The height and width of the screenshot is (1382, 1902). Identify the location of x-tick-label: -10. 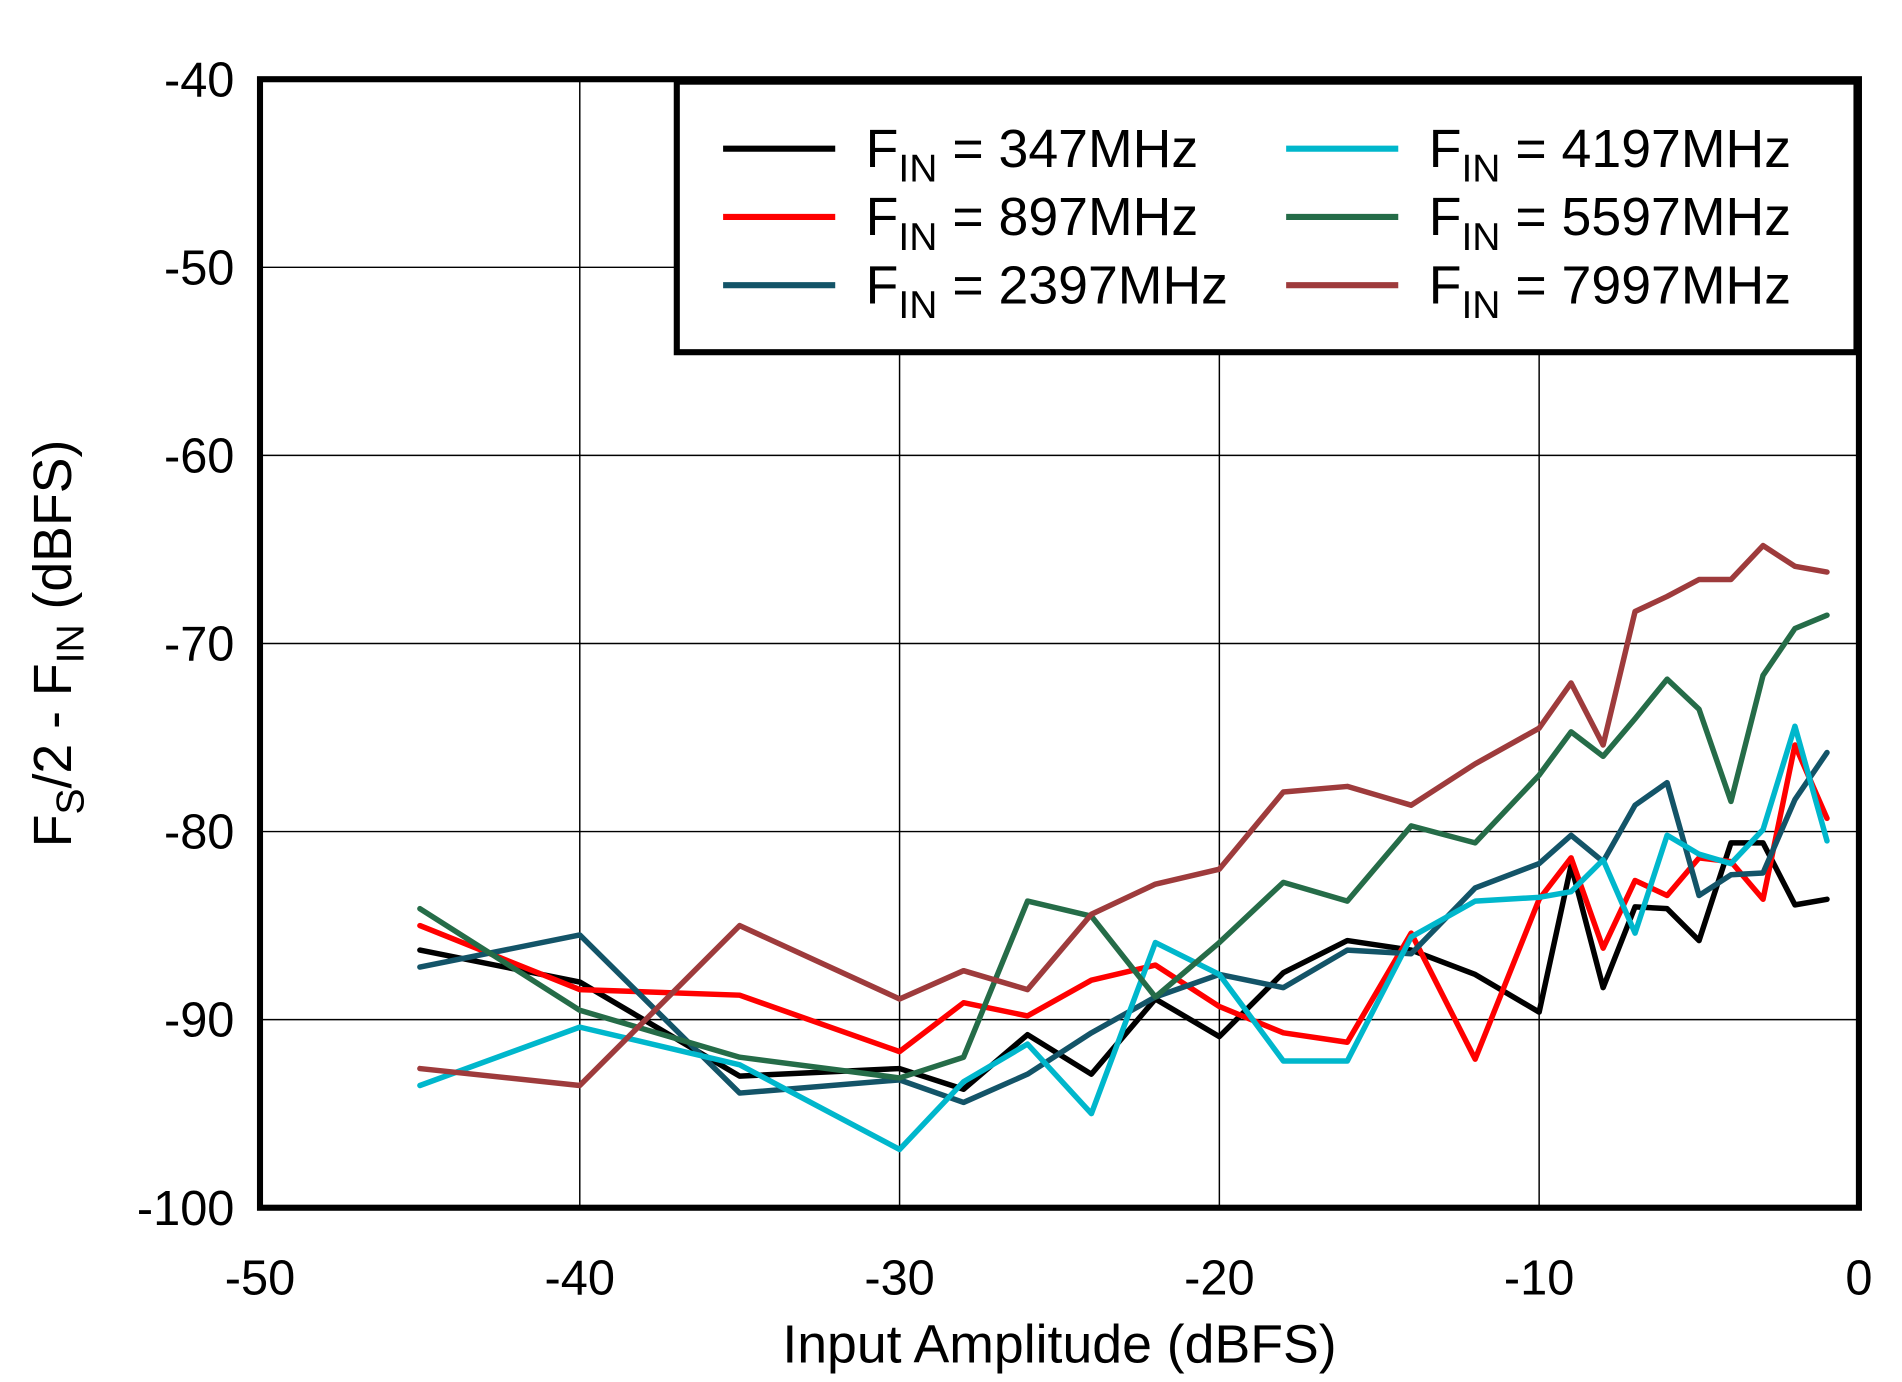
(1539, 1278).